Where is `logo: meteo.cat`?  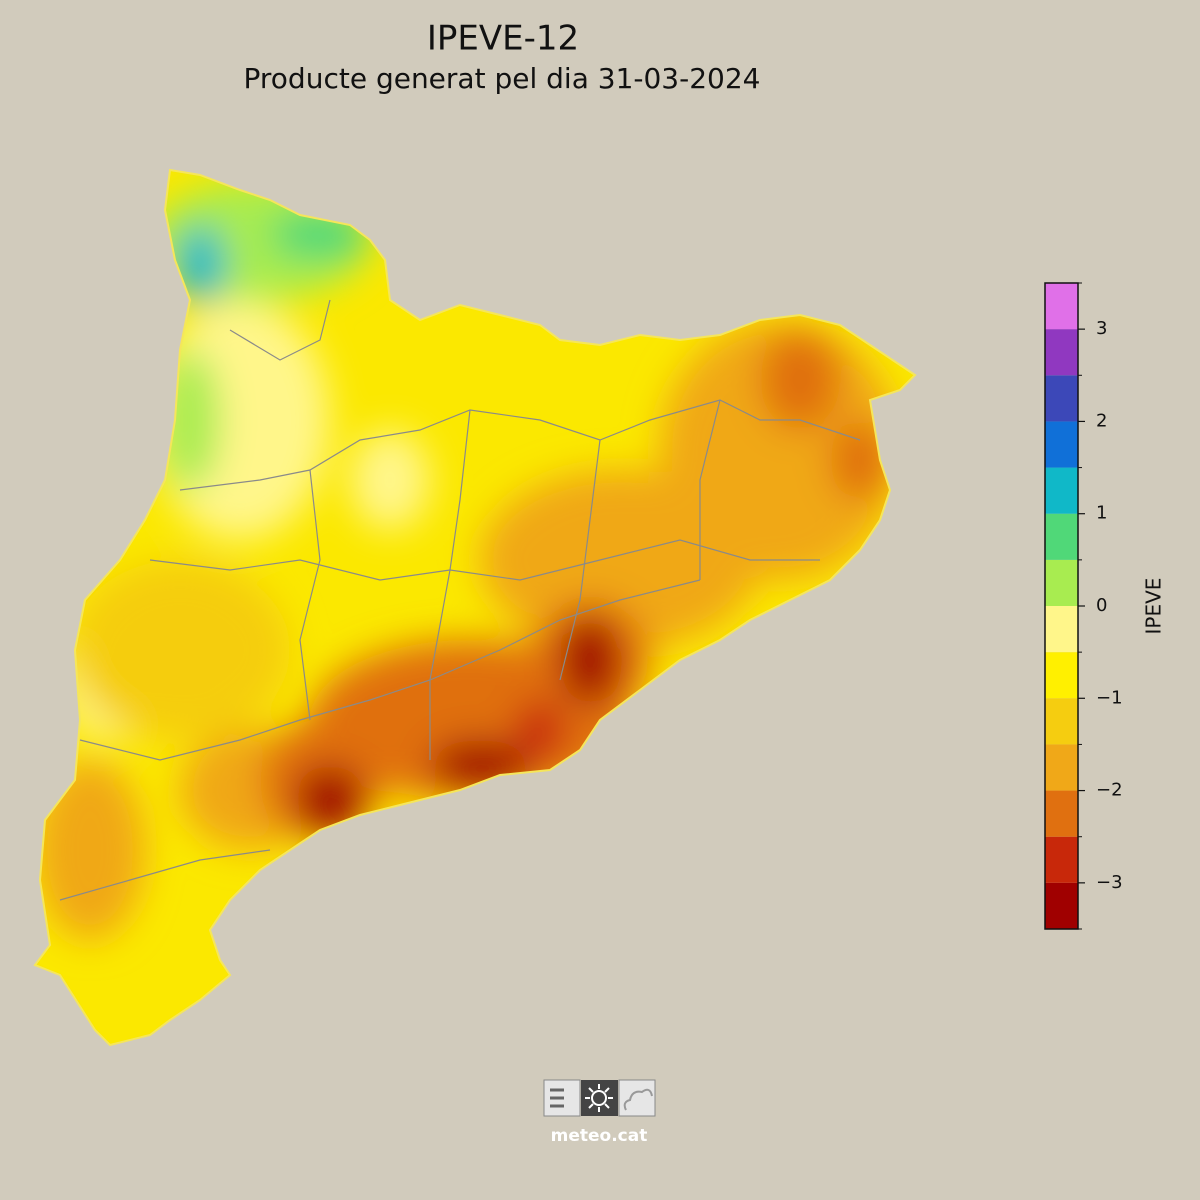
logo: meteo.cat is located at coordinates (599, 1112).